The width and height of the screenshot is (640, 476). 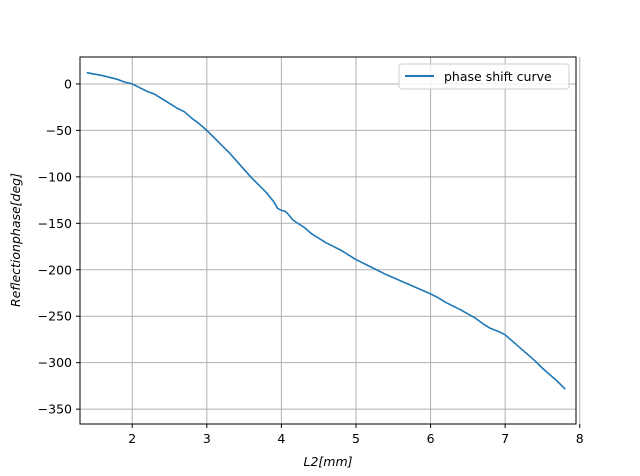 What do you see at coordinates (55, 362) in the screenshot?
I see `y-tick-label: −300` at bounding box center [55, 362].